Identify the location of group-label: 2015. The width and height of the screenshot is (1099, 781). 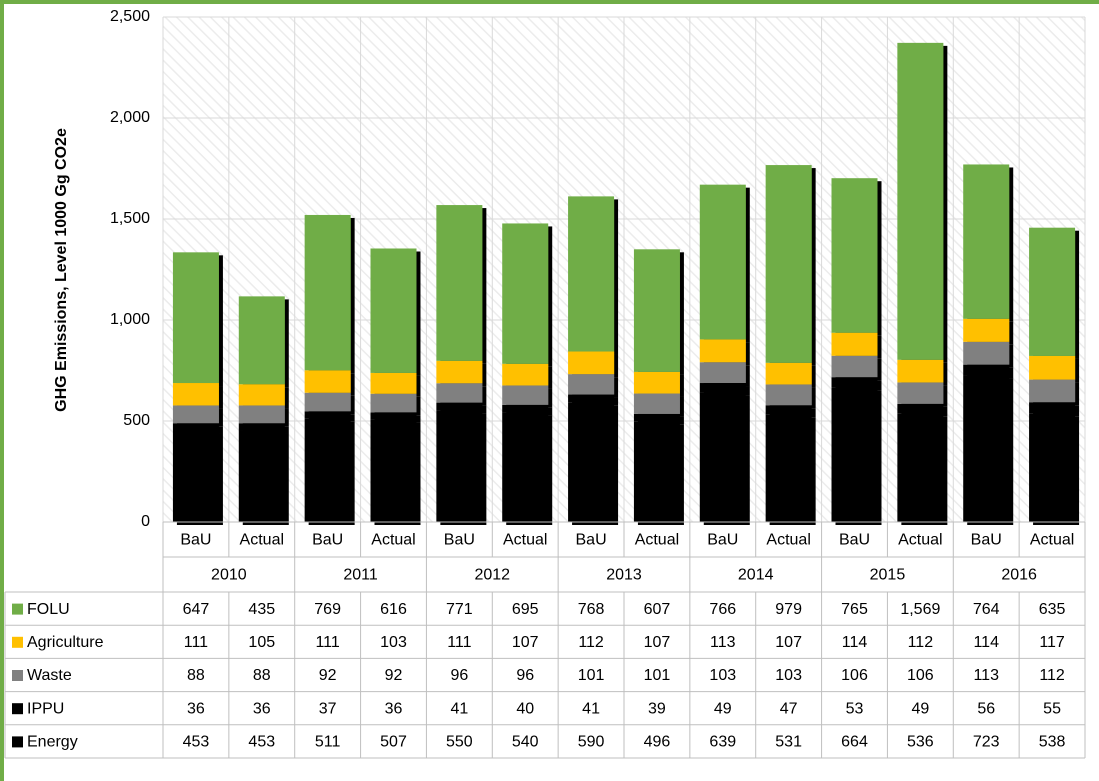
(888, 575).